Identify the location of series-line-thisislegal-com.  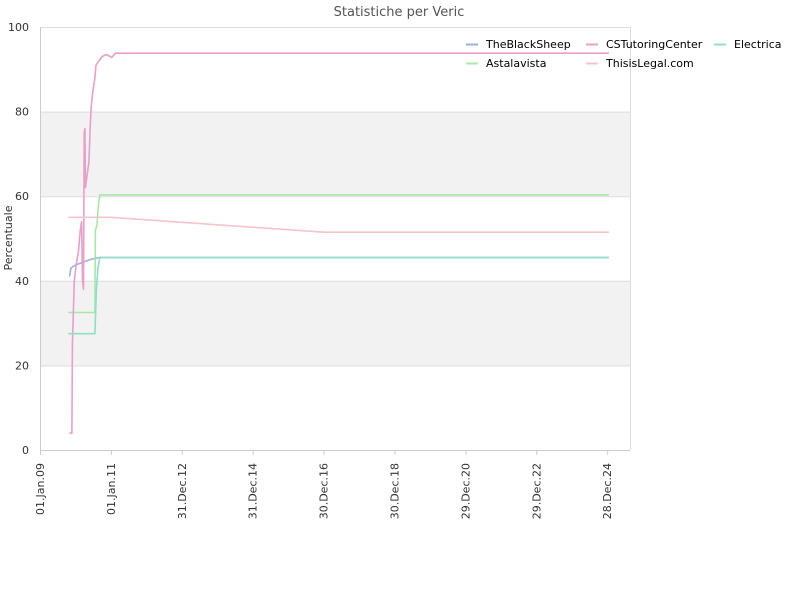
(338, 224).